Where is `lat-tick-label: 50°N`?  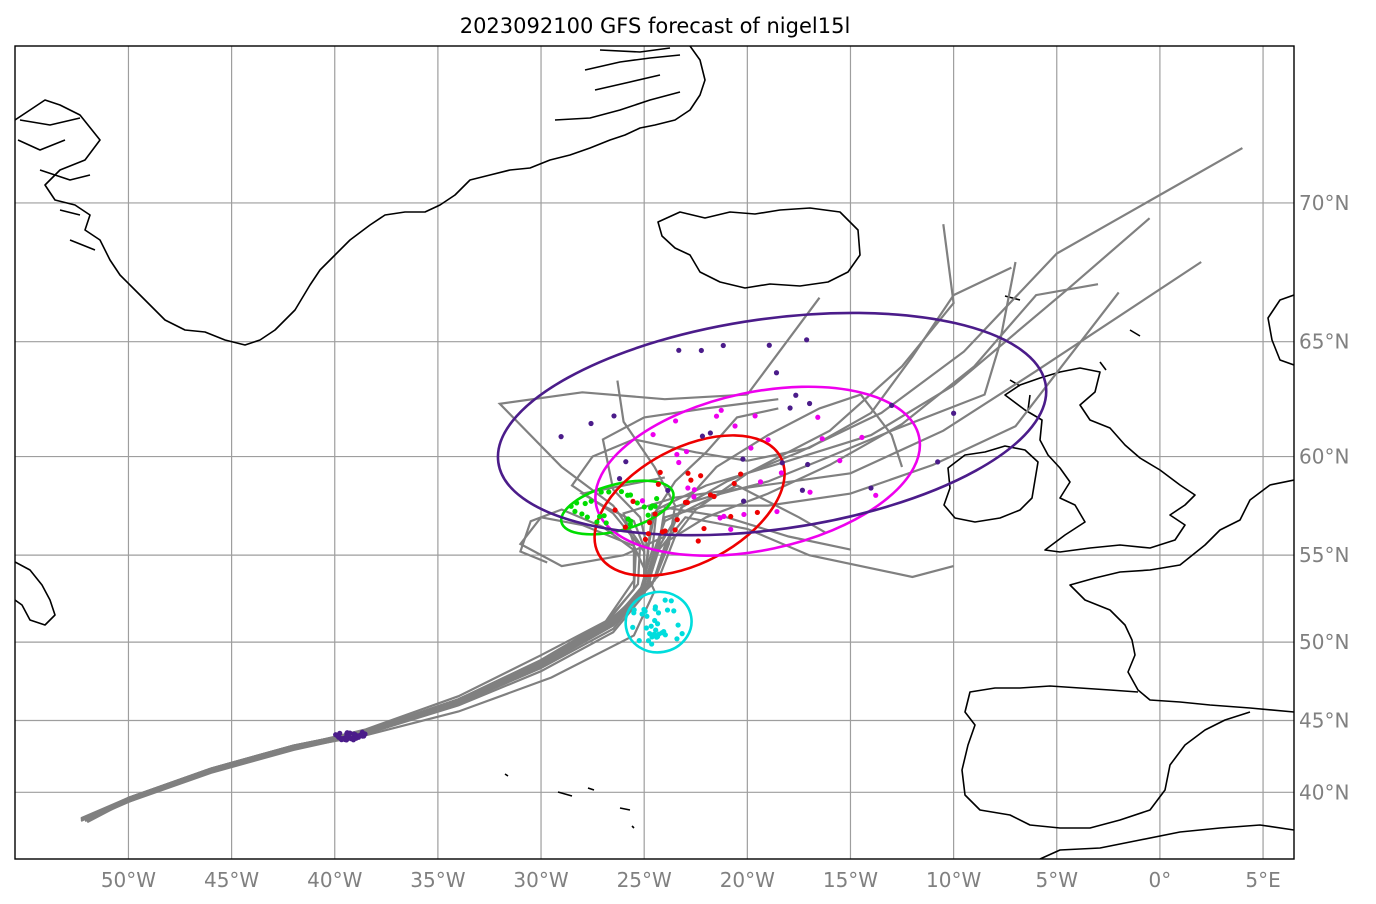 lat-tick-label: 50°N is located at coordinates (1324, 642).